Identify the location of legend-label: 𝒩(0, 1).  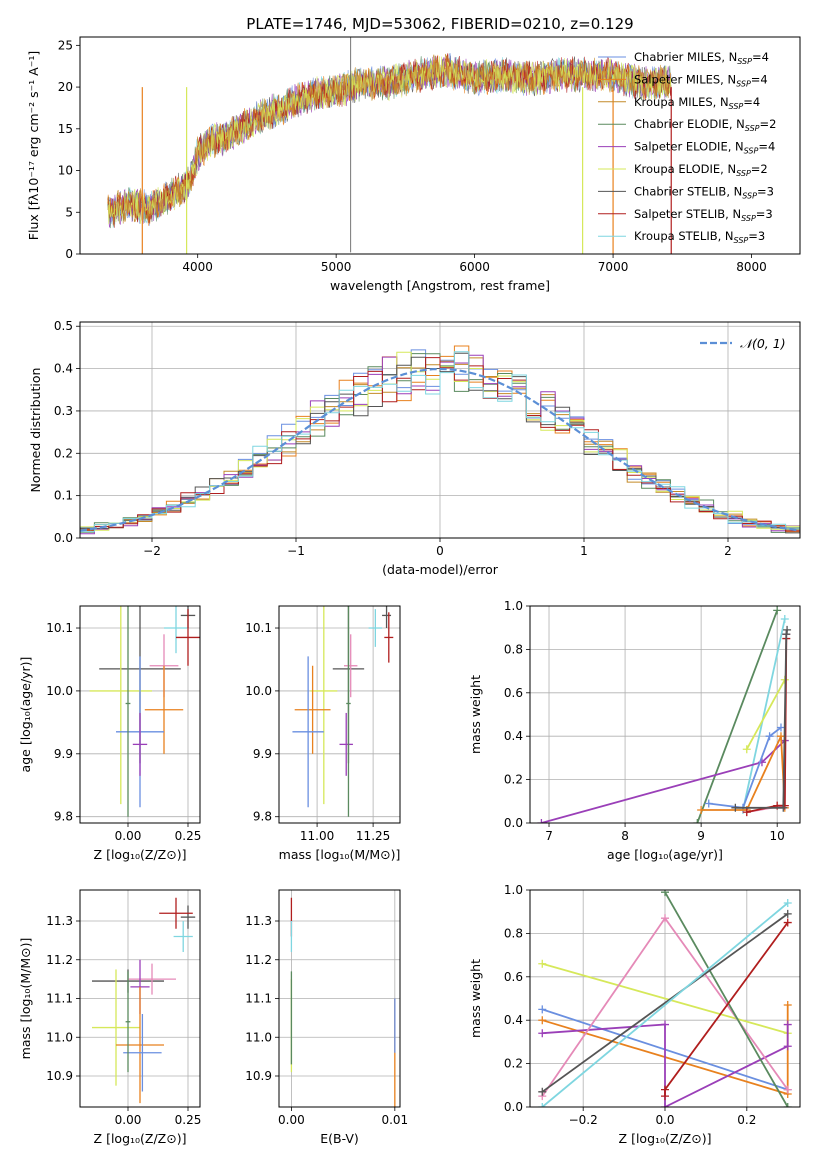
(763, 343).